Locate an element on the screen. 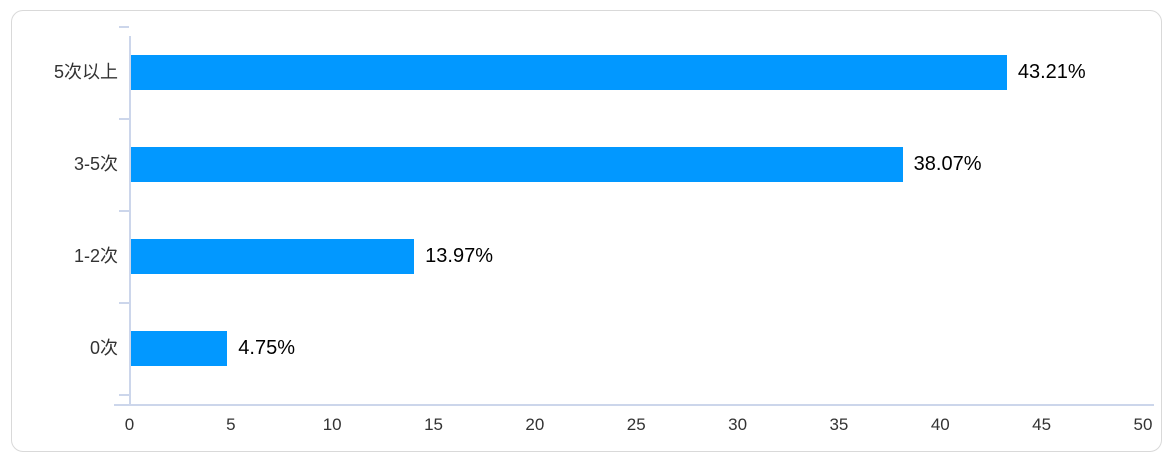  x-tick-label: 30 is located at coordinates (738, 424).